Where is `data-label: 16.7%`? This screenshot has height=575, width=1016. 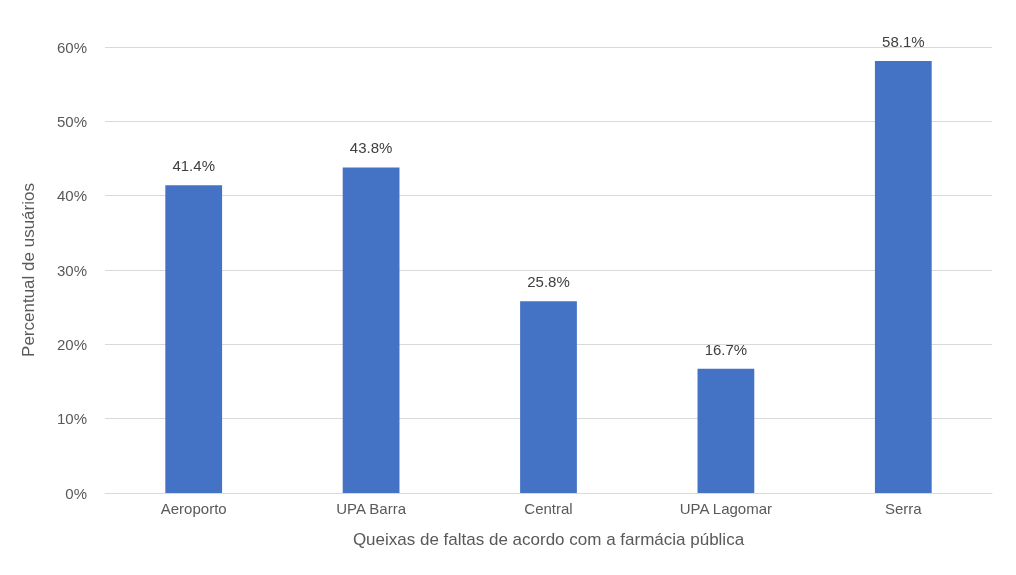
data-label: 16.7% is located at coordinates (726, 349).